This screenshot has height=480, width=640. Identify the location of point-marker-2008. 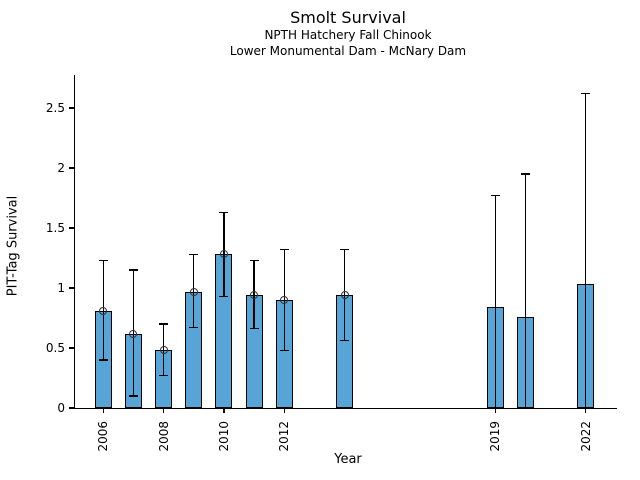
(163, 350).